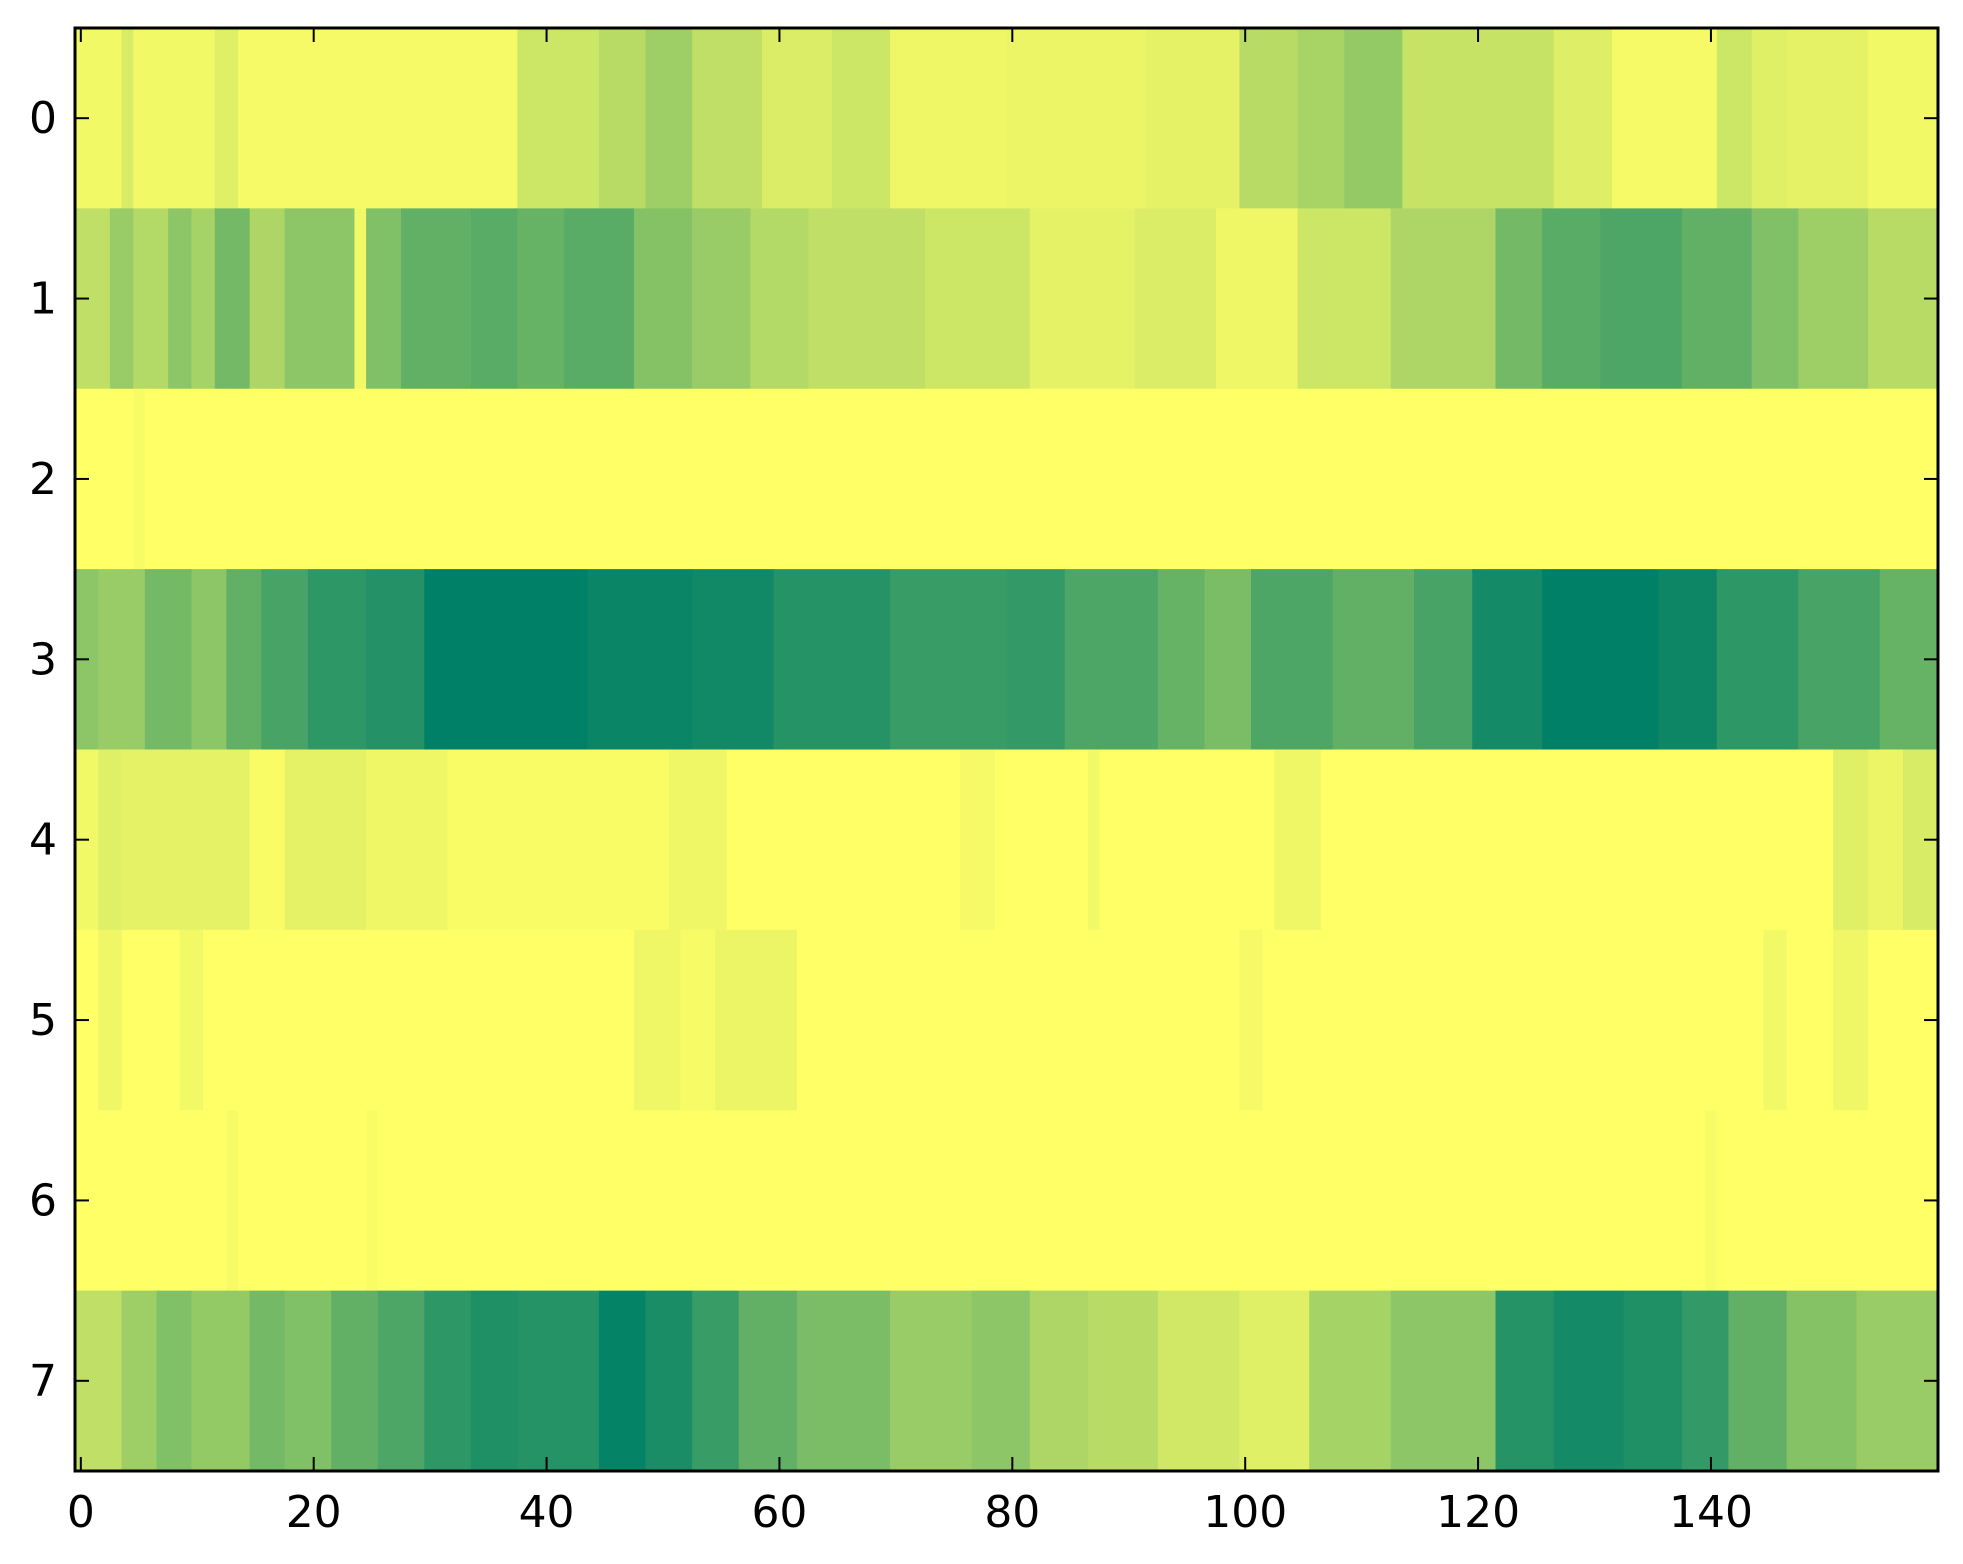 The height and width of the screenshot is (1564, 1963). Describe the element at coordinates (43, 750) in the screenshot. I see `y-tick-labels: 0 1 2 3 4 5 6 7` at that location.